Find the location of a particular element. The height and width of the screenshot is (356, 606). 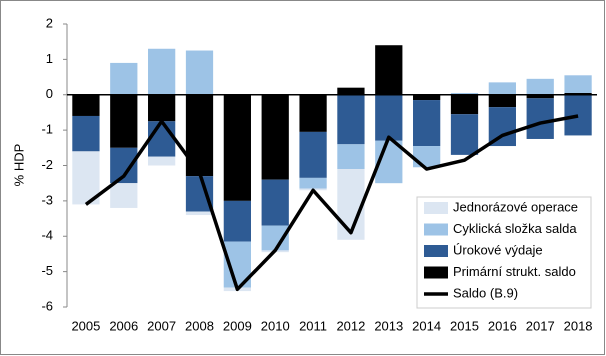

x-tick-label: 2007 is located at coordinates (161, 325).